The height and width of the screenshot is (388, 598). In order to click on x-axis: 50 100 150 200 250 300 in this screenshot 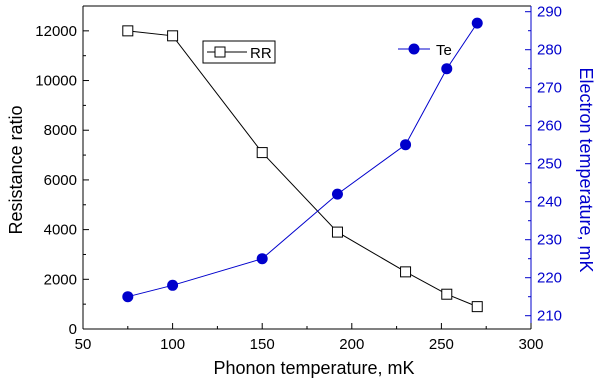, I will do `click(309, 338)`.